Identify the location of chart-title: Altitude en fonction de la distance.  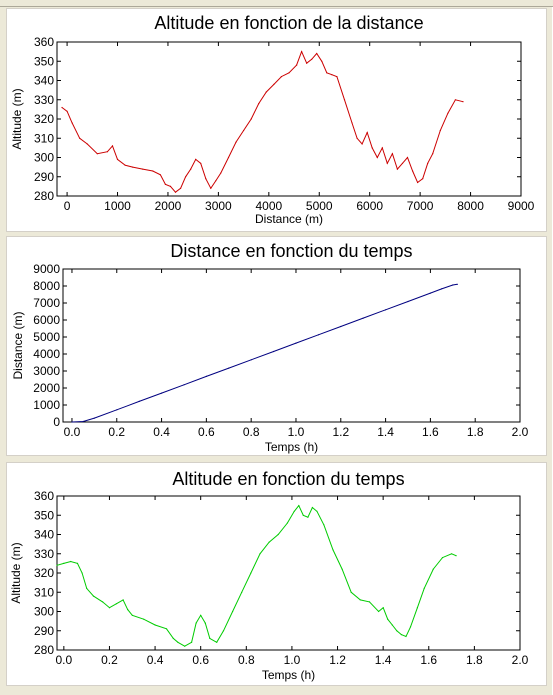
(288, 23).